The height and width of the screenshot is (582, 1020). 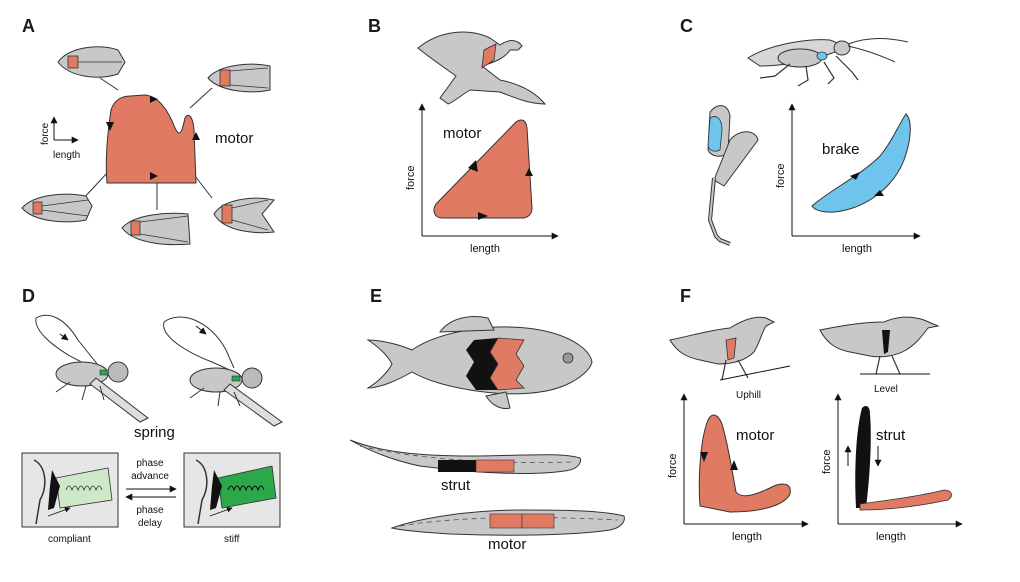 What do you see at coordinates (686, 26) in the screenshot?
I see `panel-c-letter: C` at bounding box center [686, 26].